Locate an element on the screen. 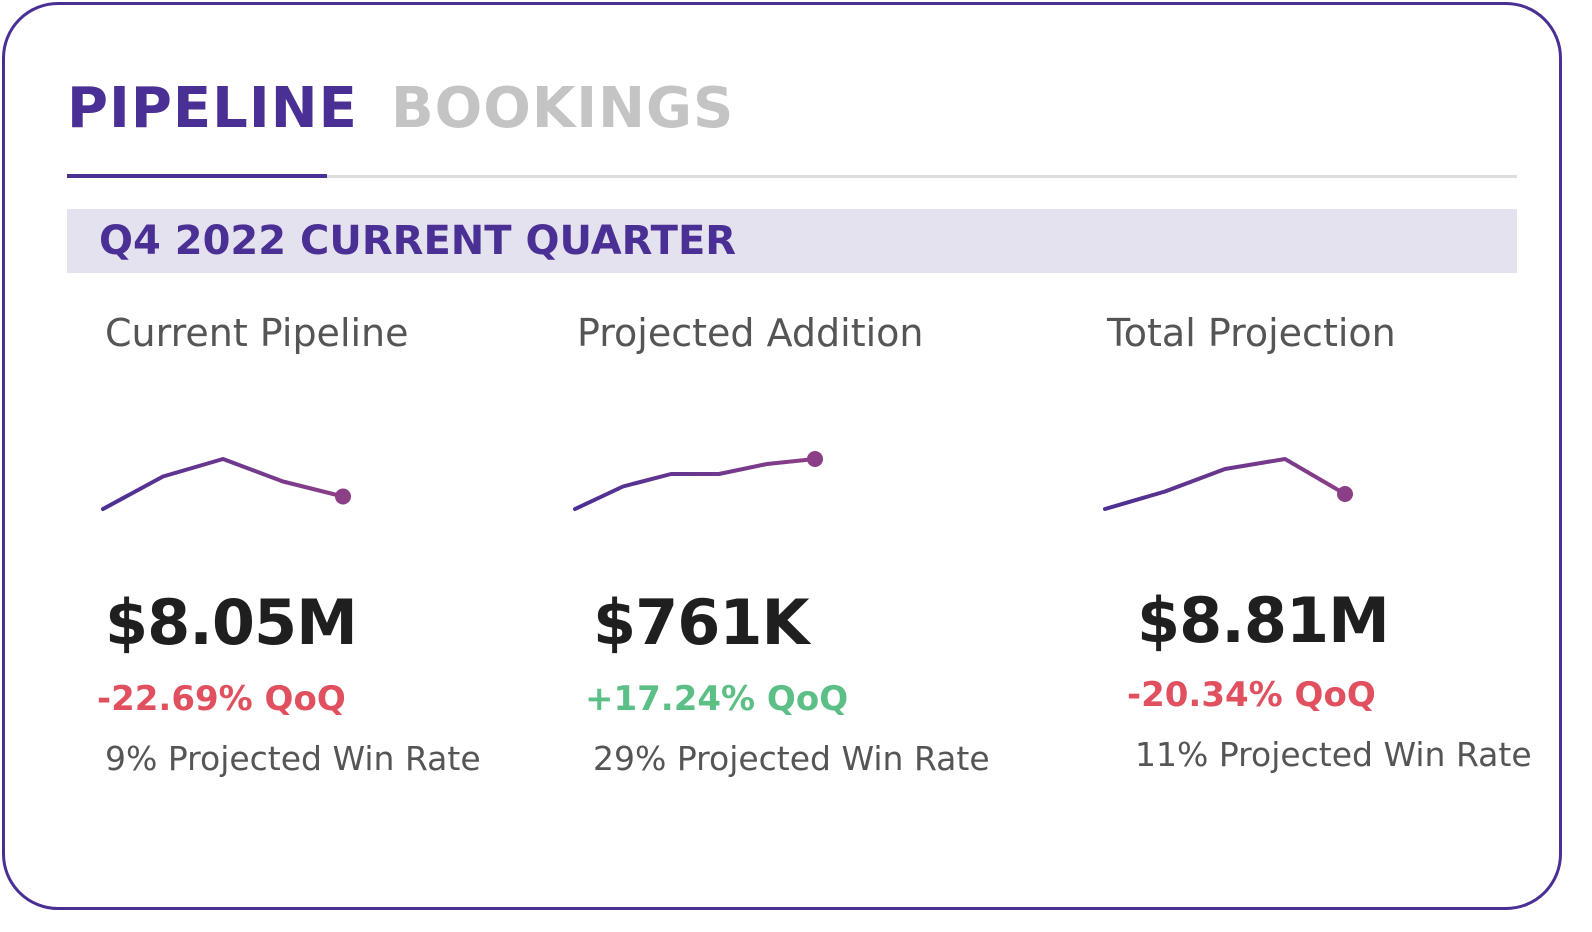 The image size is (1592, 932). tab-pipeline: PIPELINE is located at coordinates (212, 108).